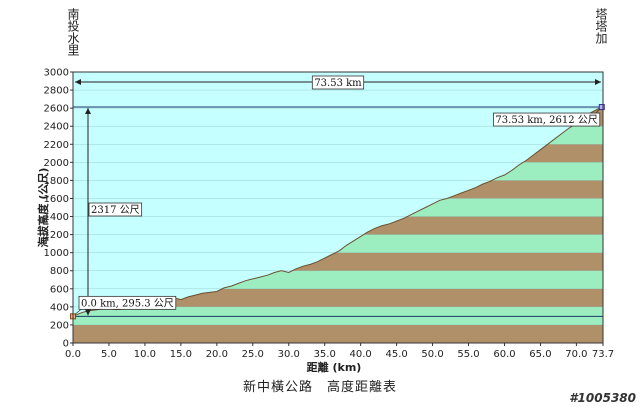  What do you see at coordinates (73, 32) in the screenshot?
I see `start-location-label: 南投水里` at bounding box center [73, 32].